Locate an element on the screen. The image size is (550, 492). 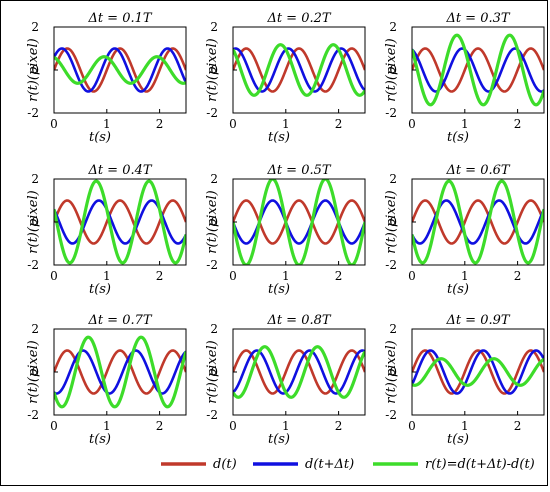
panel-7: Δt = 0.7T -2 0 2 0 1 2 t(s) r(t)(pixel) is located at coordinates (106, 380).